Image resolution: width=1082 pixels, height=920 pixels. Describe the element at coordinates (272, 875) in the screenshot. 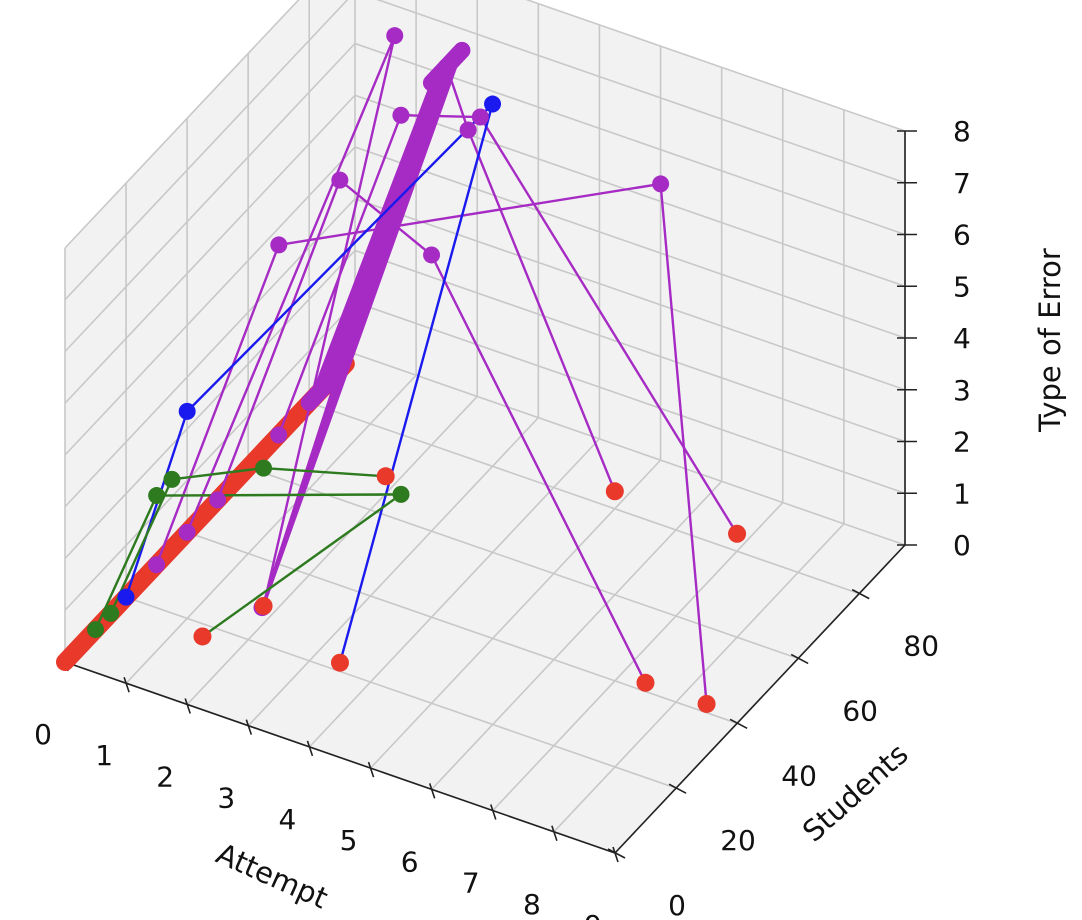

I see `x-axis-label: Attempt` at that location.